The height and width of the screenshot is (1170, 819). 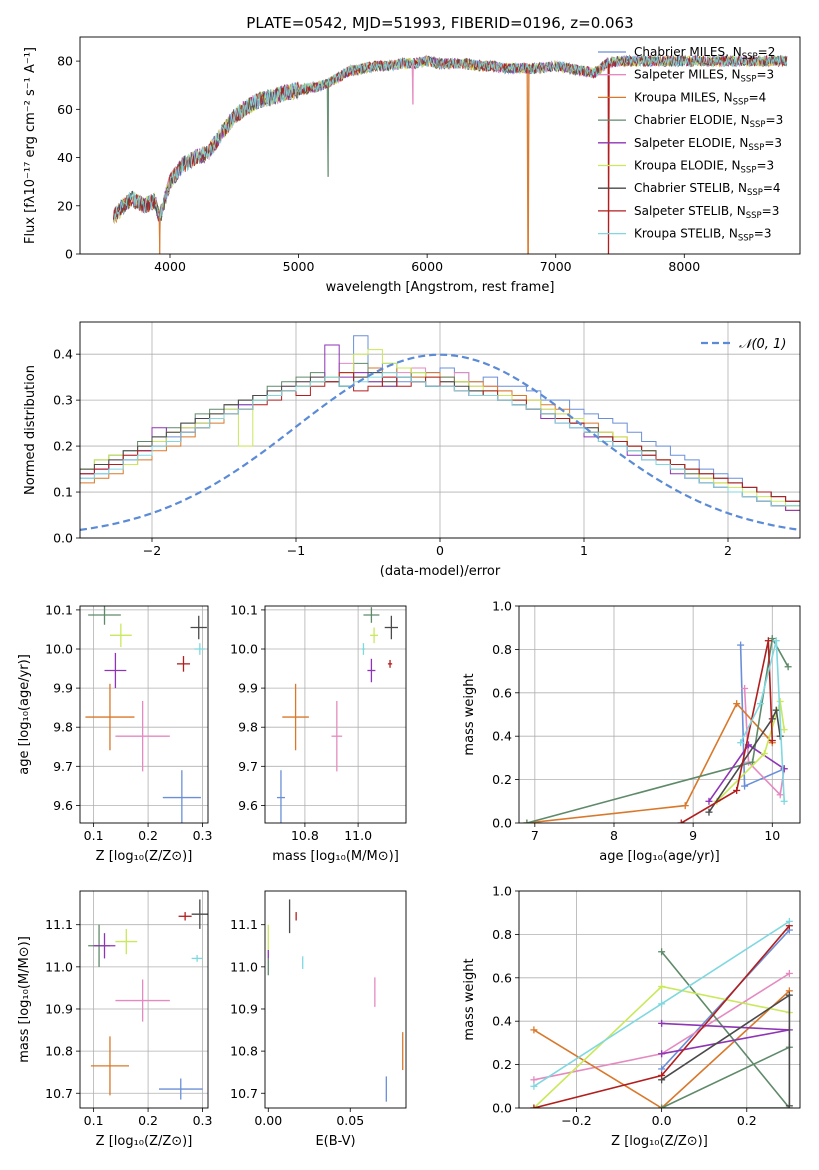 I want to click on x-axis-label: wavelength [Angstrom, rest frame], so click(x=440, y=287).